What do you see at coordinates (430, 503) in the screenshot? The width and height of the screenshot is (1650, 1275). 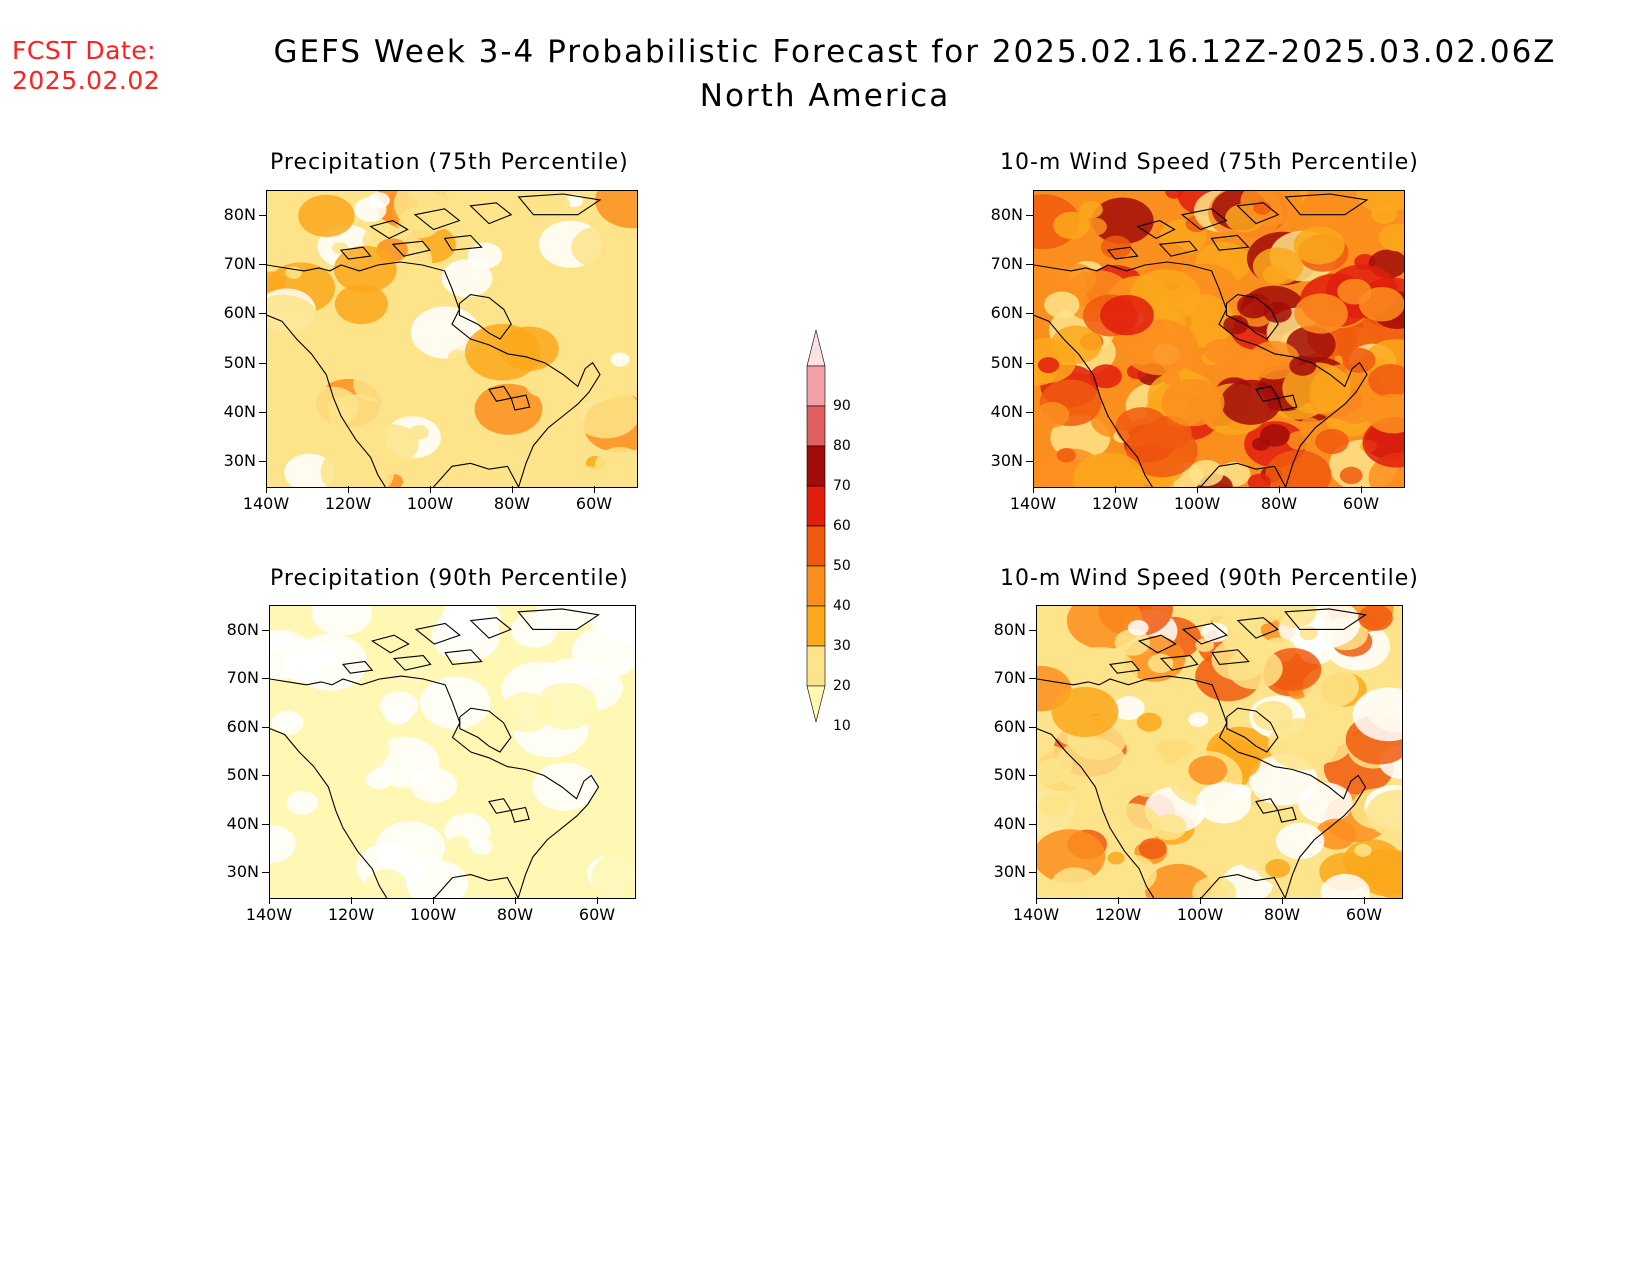 I see `lon-tick-label: 100W` at bounding box center [430, 503].